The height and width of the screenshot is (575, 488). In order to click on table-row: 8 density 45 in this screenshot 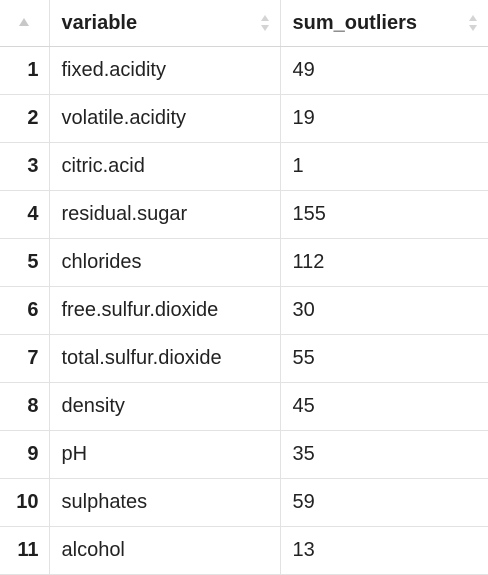, I will do `click(244, 406)`.